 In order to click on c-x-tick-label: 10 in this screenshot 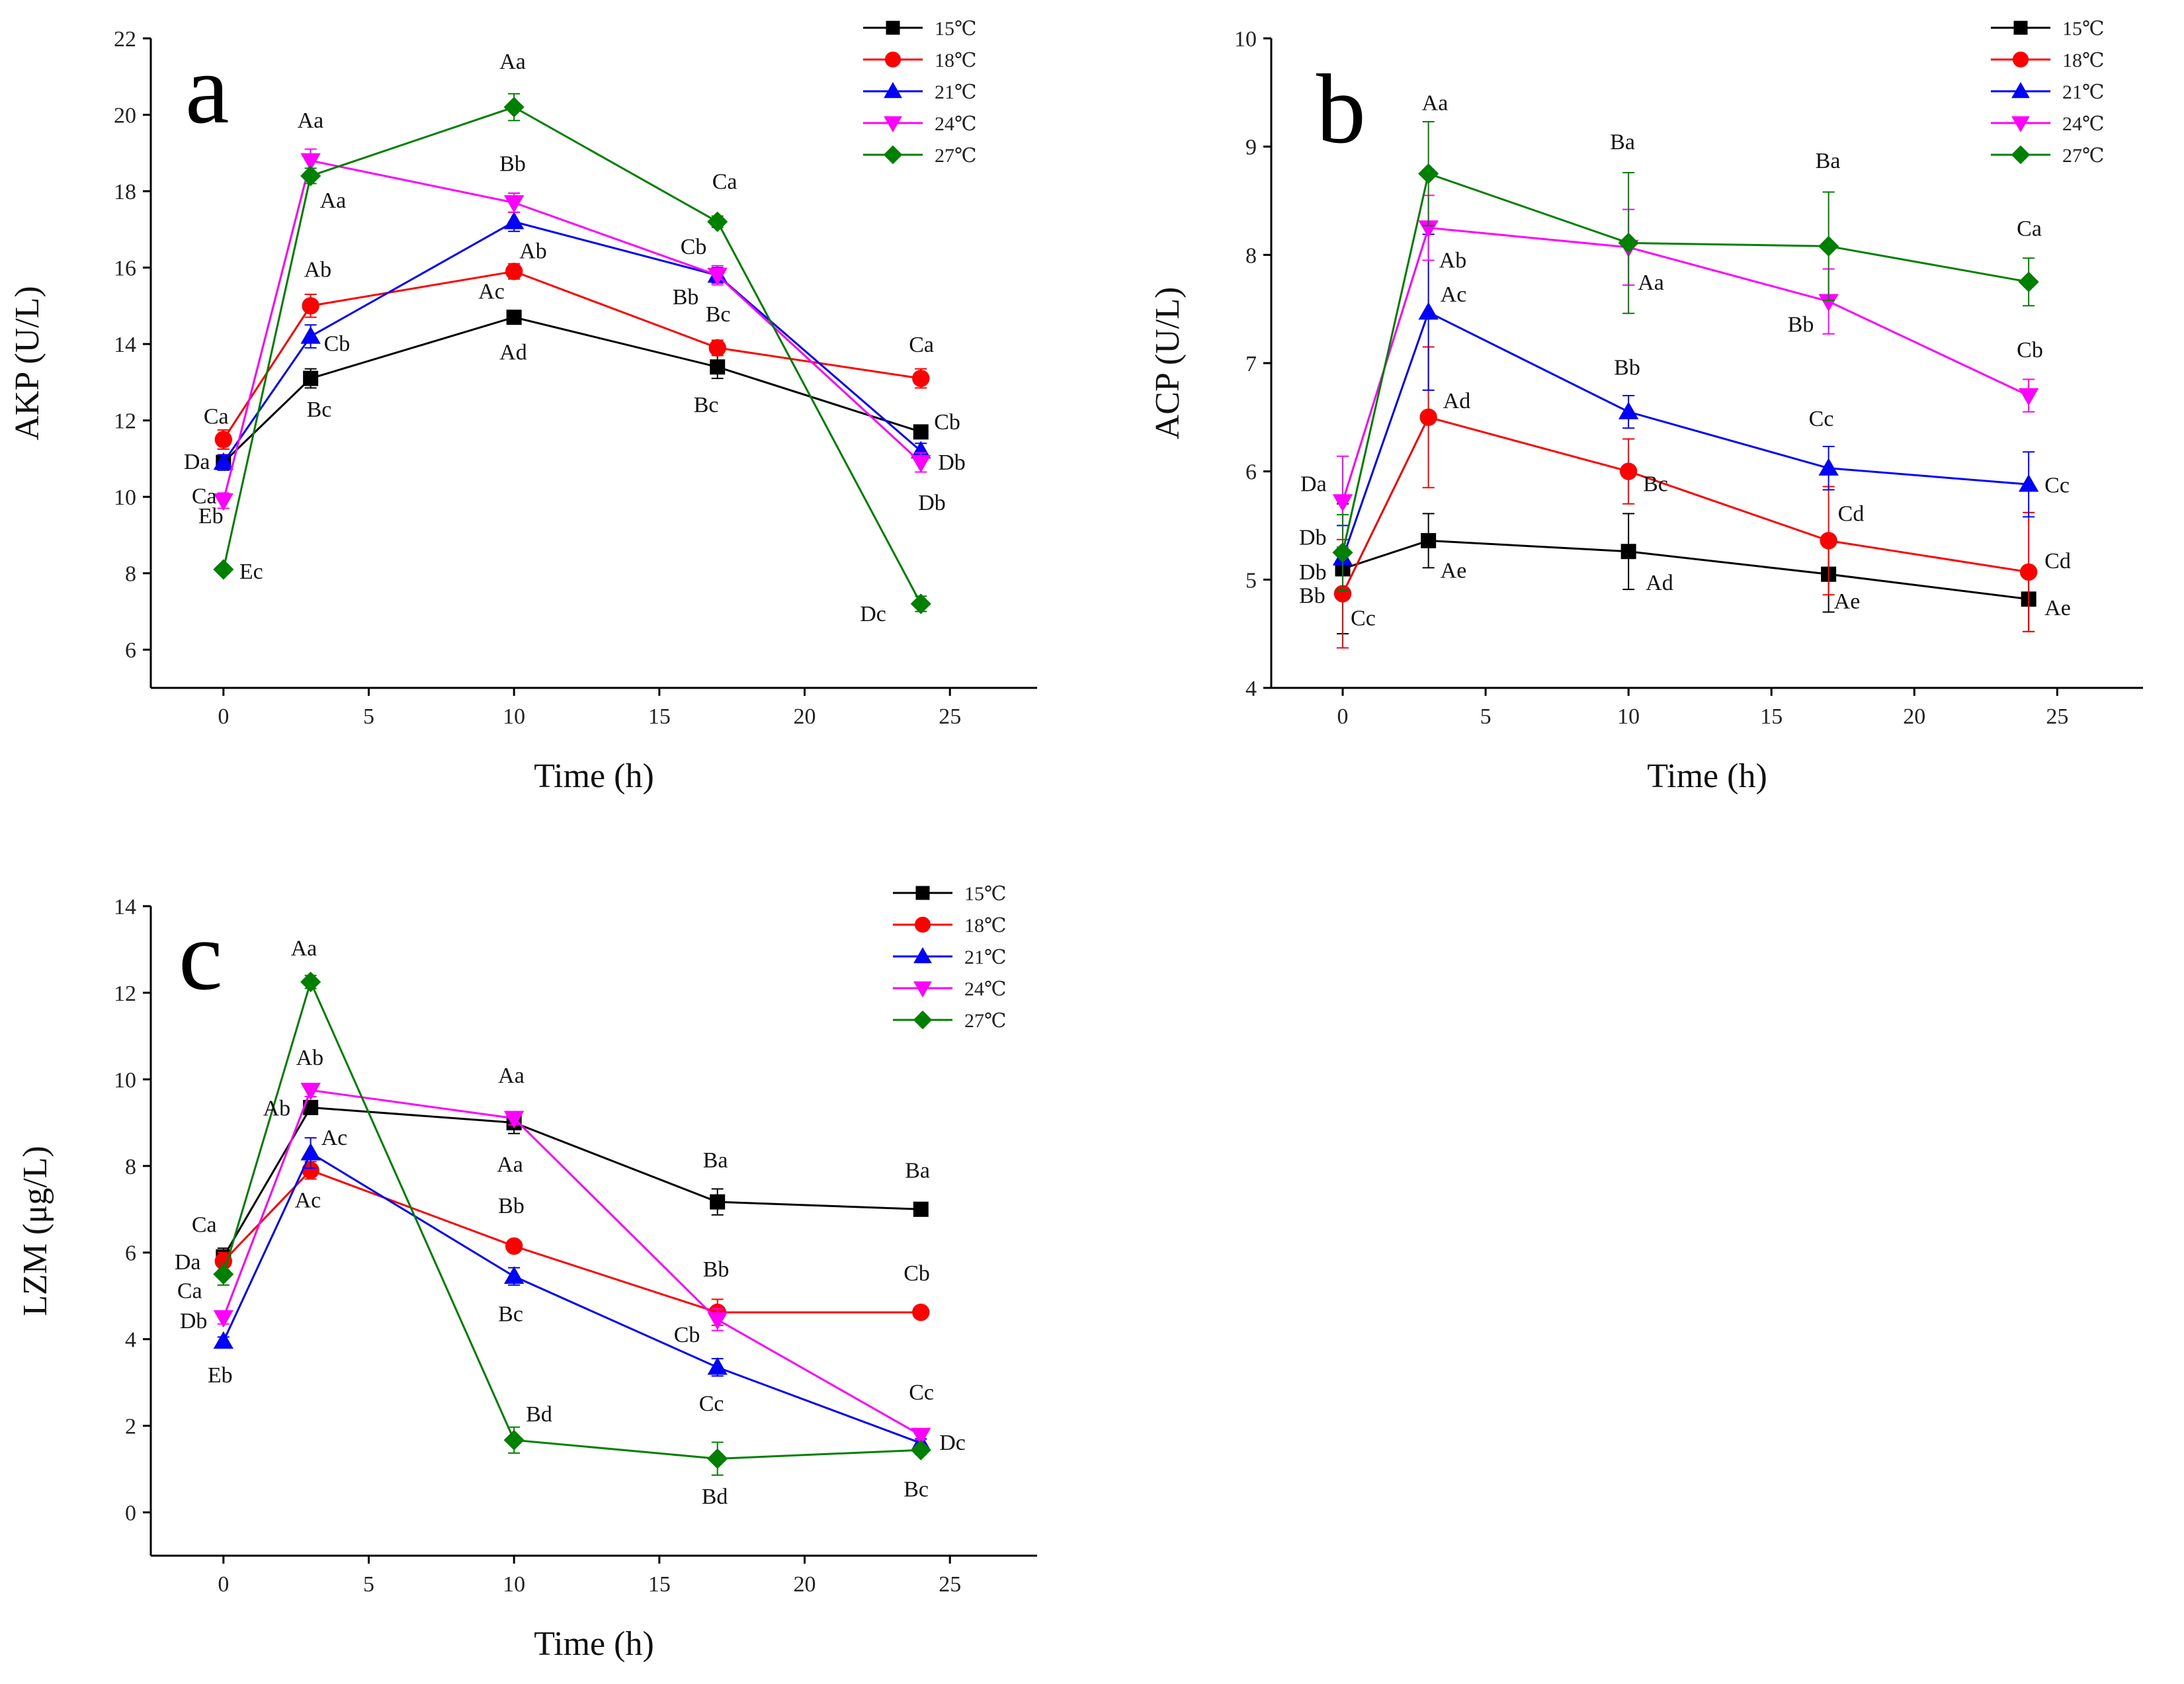, I will do `click(514, 1585)`.